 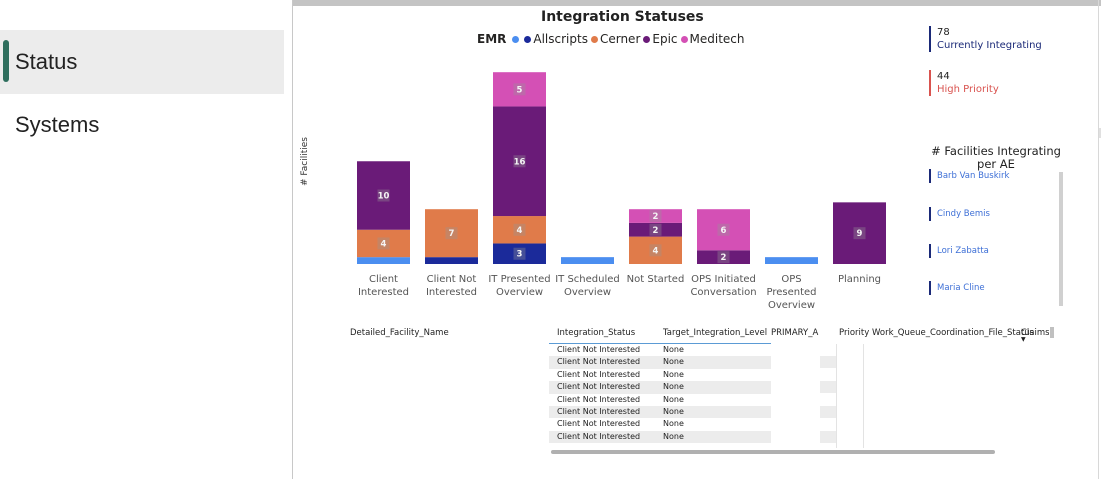 I want to click on col-header-wq-status: Work_Queue_Coordination_File_Status, so click(x=953, y=333).